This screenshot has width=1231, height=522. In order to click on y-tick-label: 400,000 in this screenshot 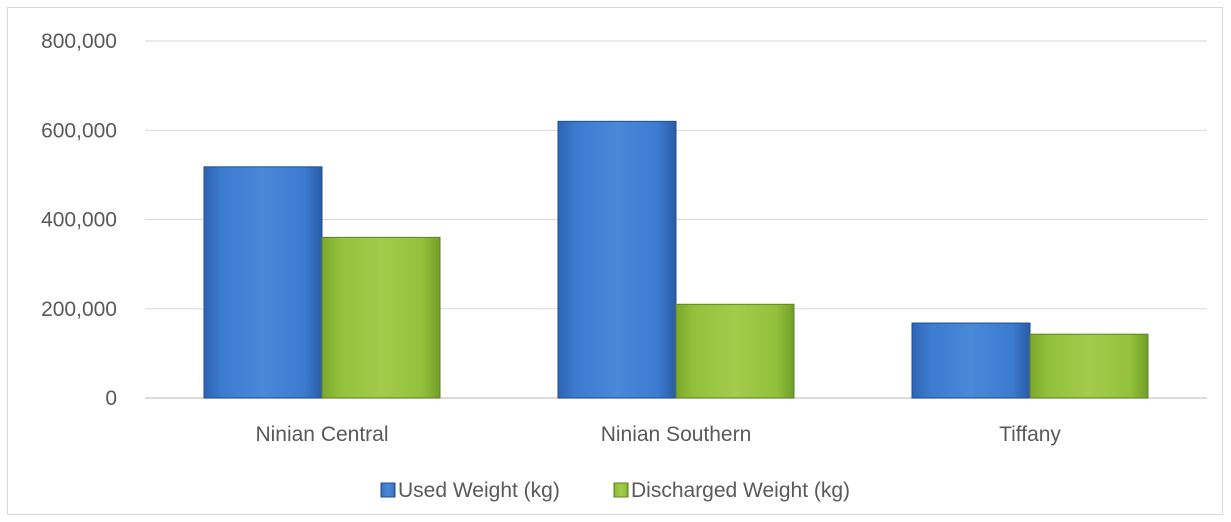, I will do `click(79, 220)`.